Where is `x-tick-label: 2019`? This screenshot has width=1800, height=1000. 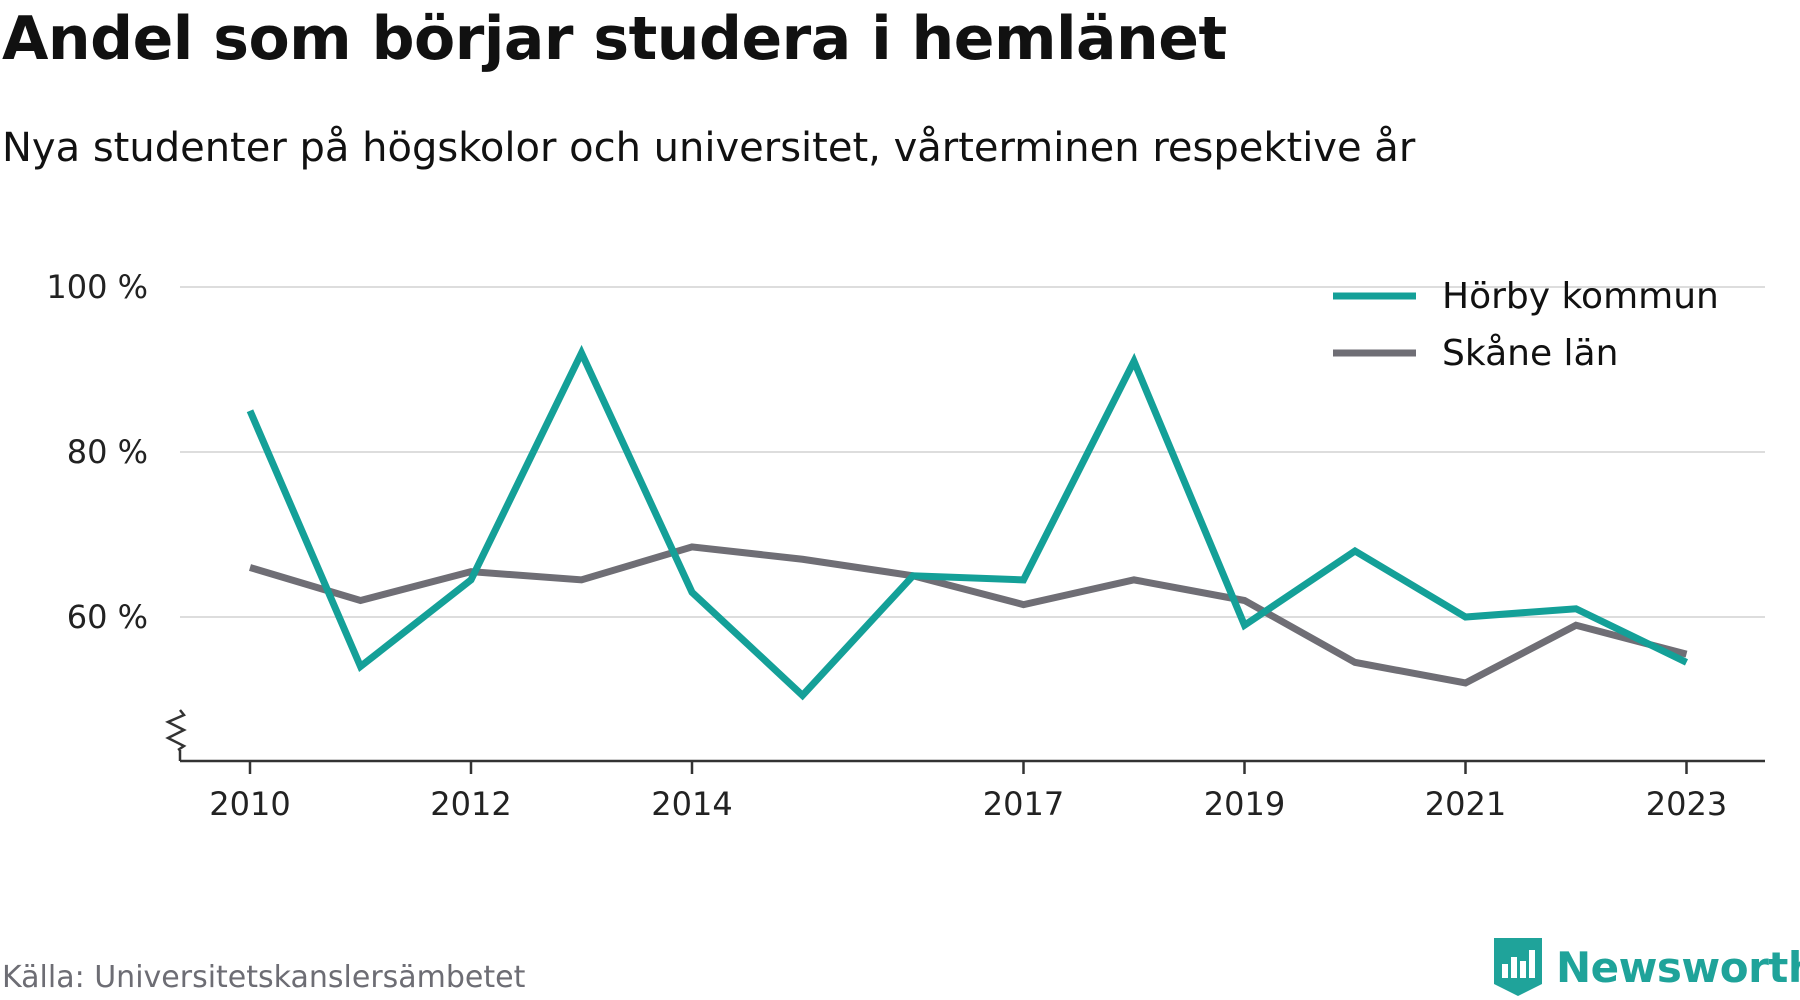 x-tick-label: 2019 is located at coordinates (1244, 804).